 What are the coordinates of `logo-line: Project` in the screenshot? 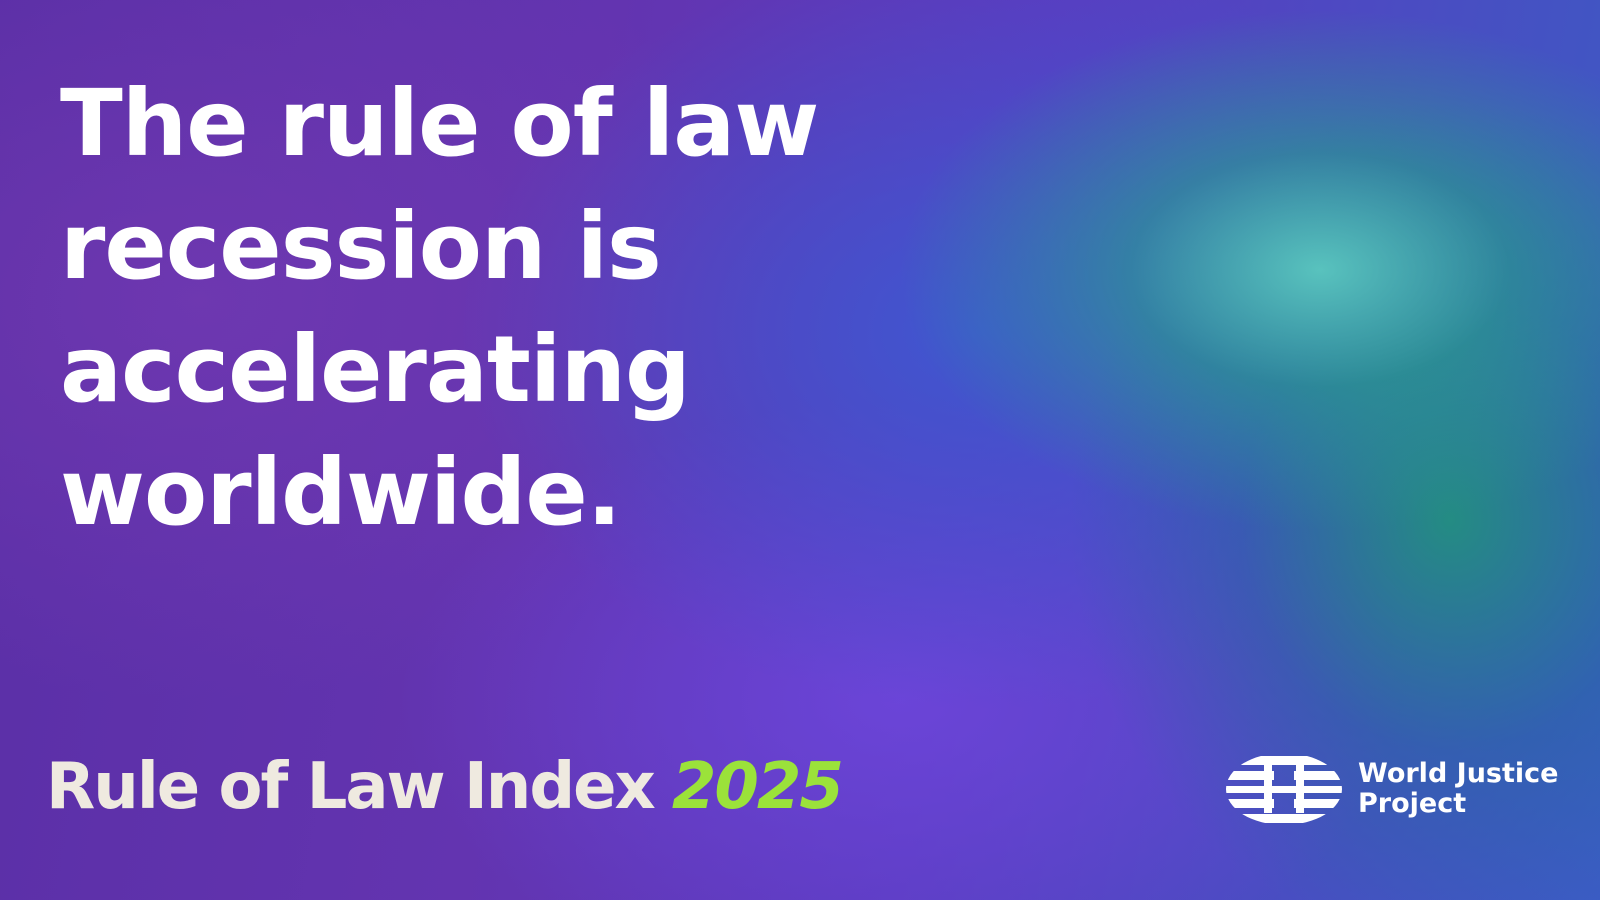 It's located at (1412, 803).